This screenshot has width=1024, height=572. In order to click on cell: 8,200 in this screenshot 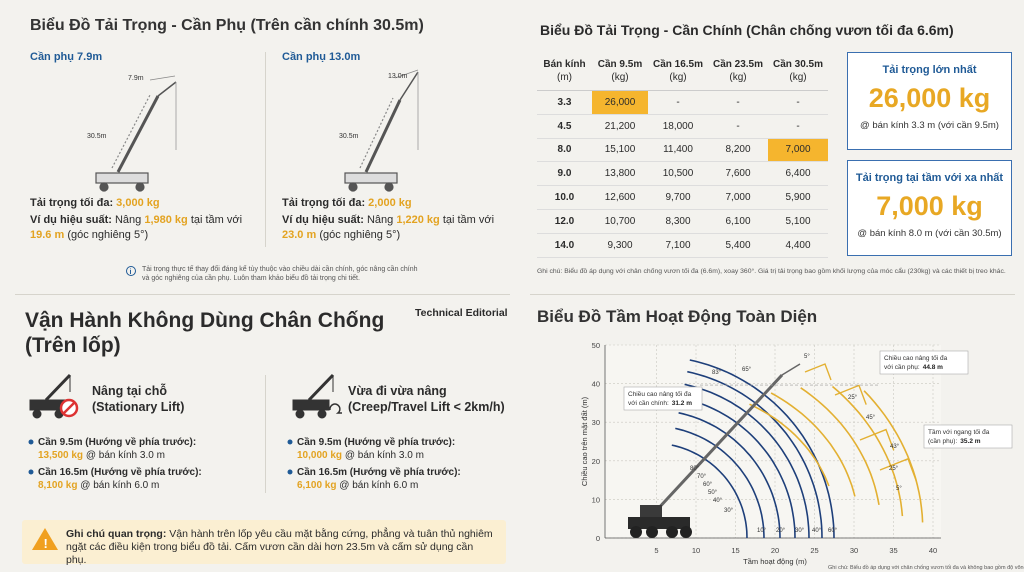, I will do `click(738, 150)`.